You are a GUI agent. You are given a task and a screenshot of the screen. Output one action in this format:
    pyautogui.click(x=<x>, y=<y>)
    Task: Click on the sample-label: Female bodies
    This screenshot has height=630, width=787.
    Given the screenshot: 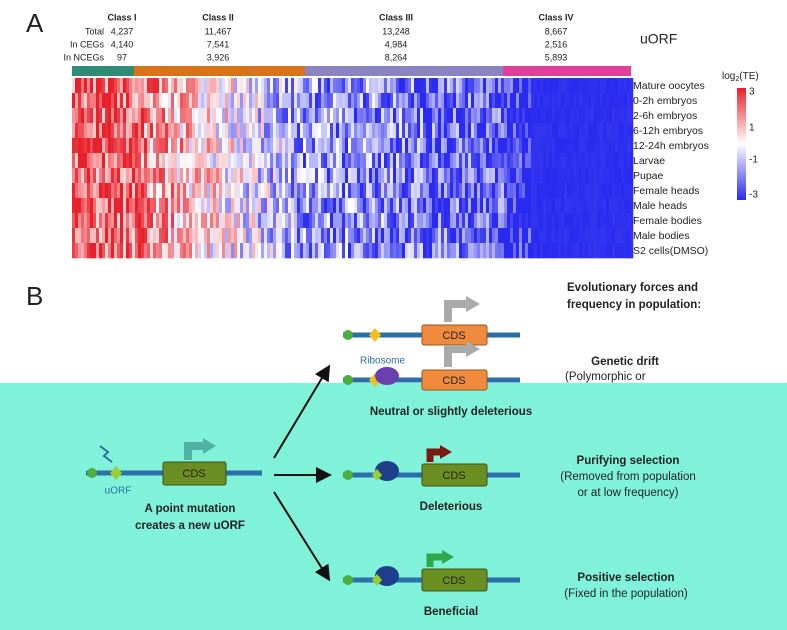 What is the action you would take?
    pyautogui.click(x=667, y=221)
    